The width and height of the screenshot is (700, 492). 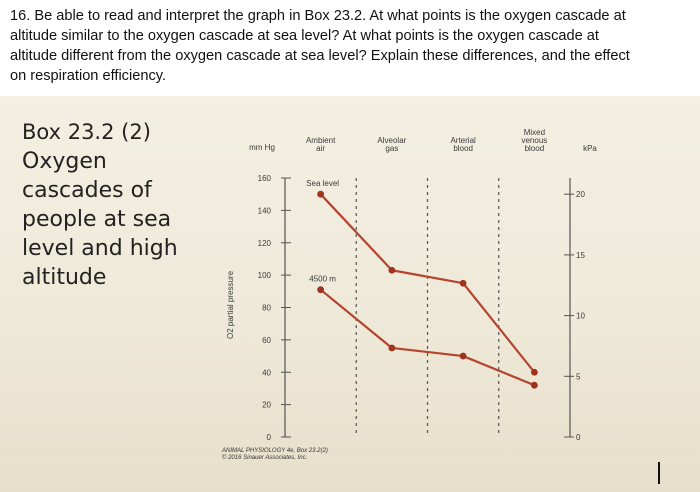 I want to click on right-tick-label: 0, so click(x=578, y=437).